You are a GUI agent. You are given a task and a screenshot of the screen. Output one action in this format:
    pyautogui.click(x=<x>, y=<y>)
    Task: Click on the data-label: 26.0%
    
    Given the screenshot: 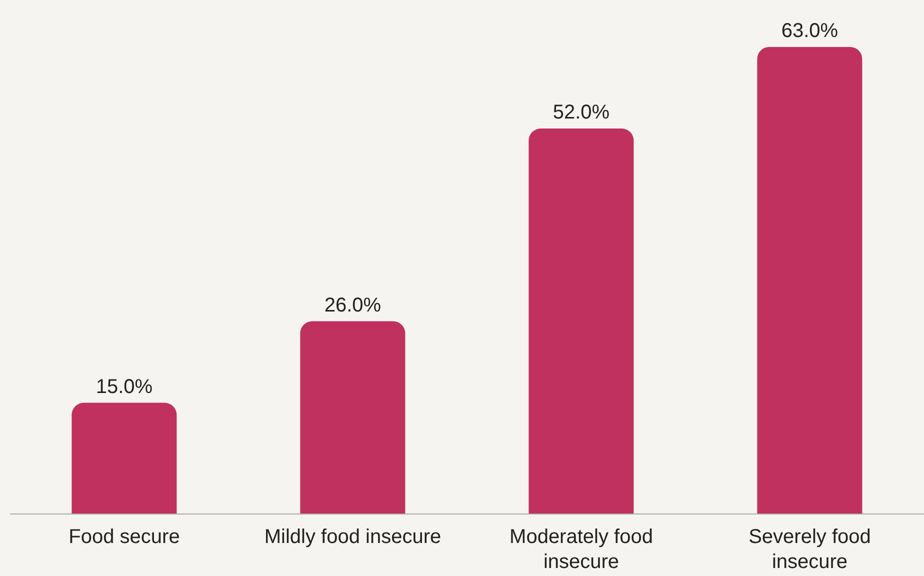 What is the action you would take?
    pyautogui.click(x=353, y=305)
    